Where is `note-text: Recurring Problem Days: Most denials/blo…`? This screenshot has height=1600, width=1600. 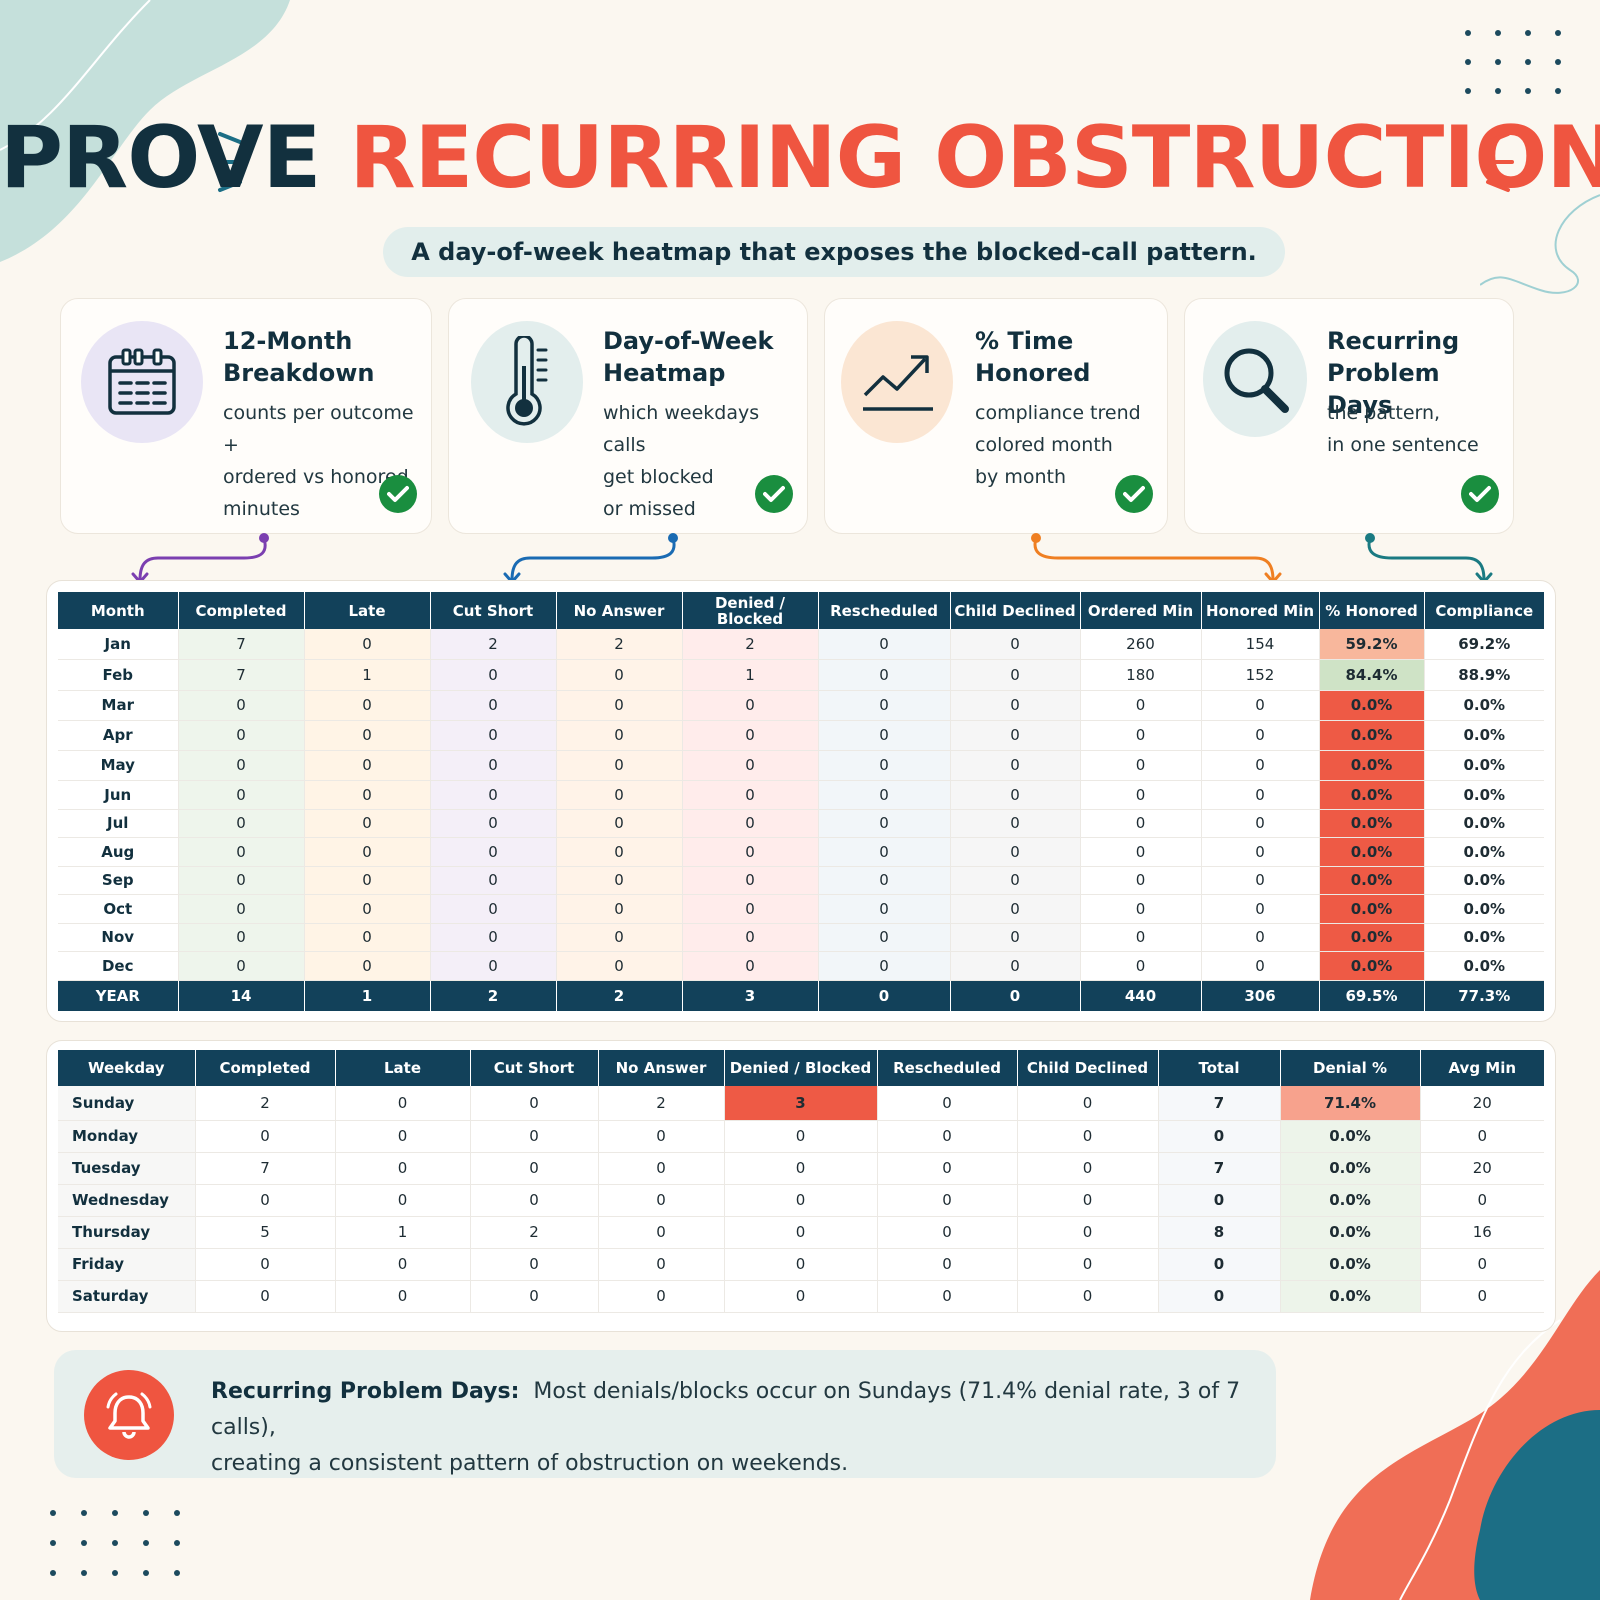 note-text: Recurring Problem Days: Most denials/blo… is located at coordinates (736, 1428).